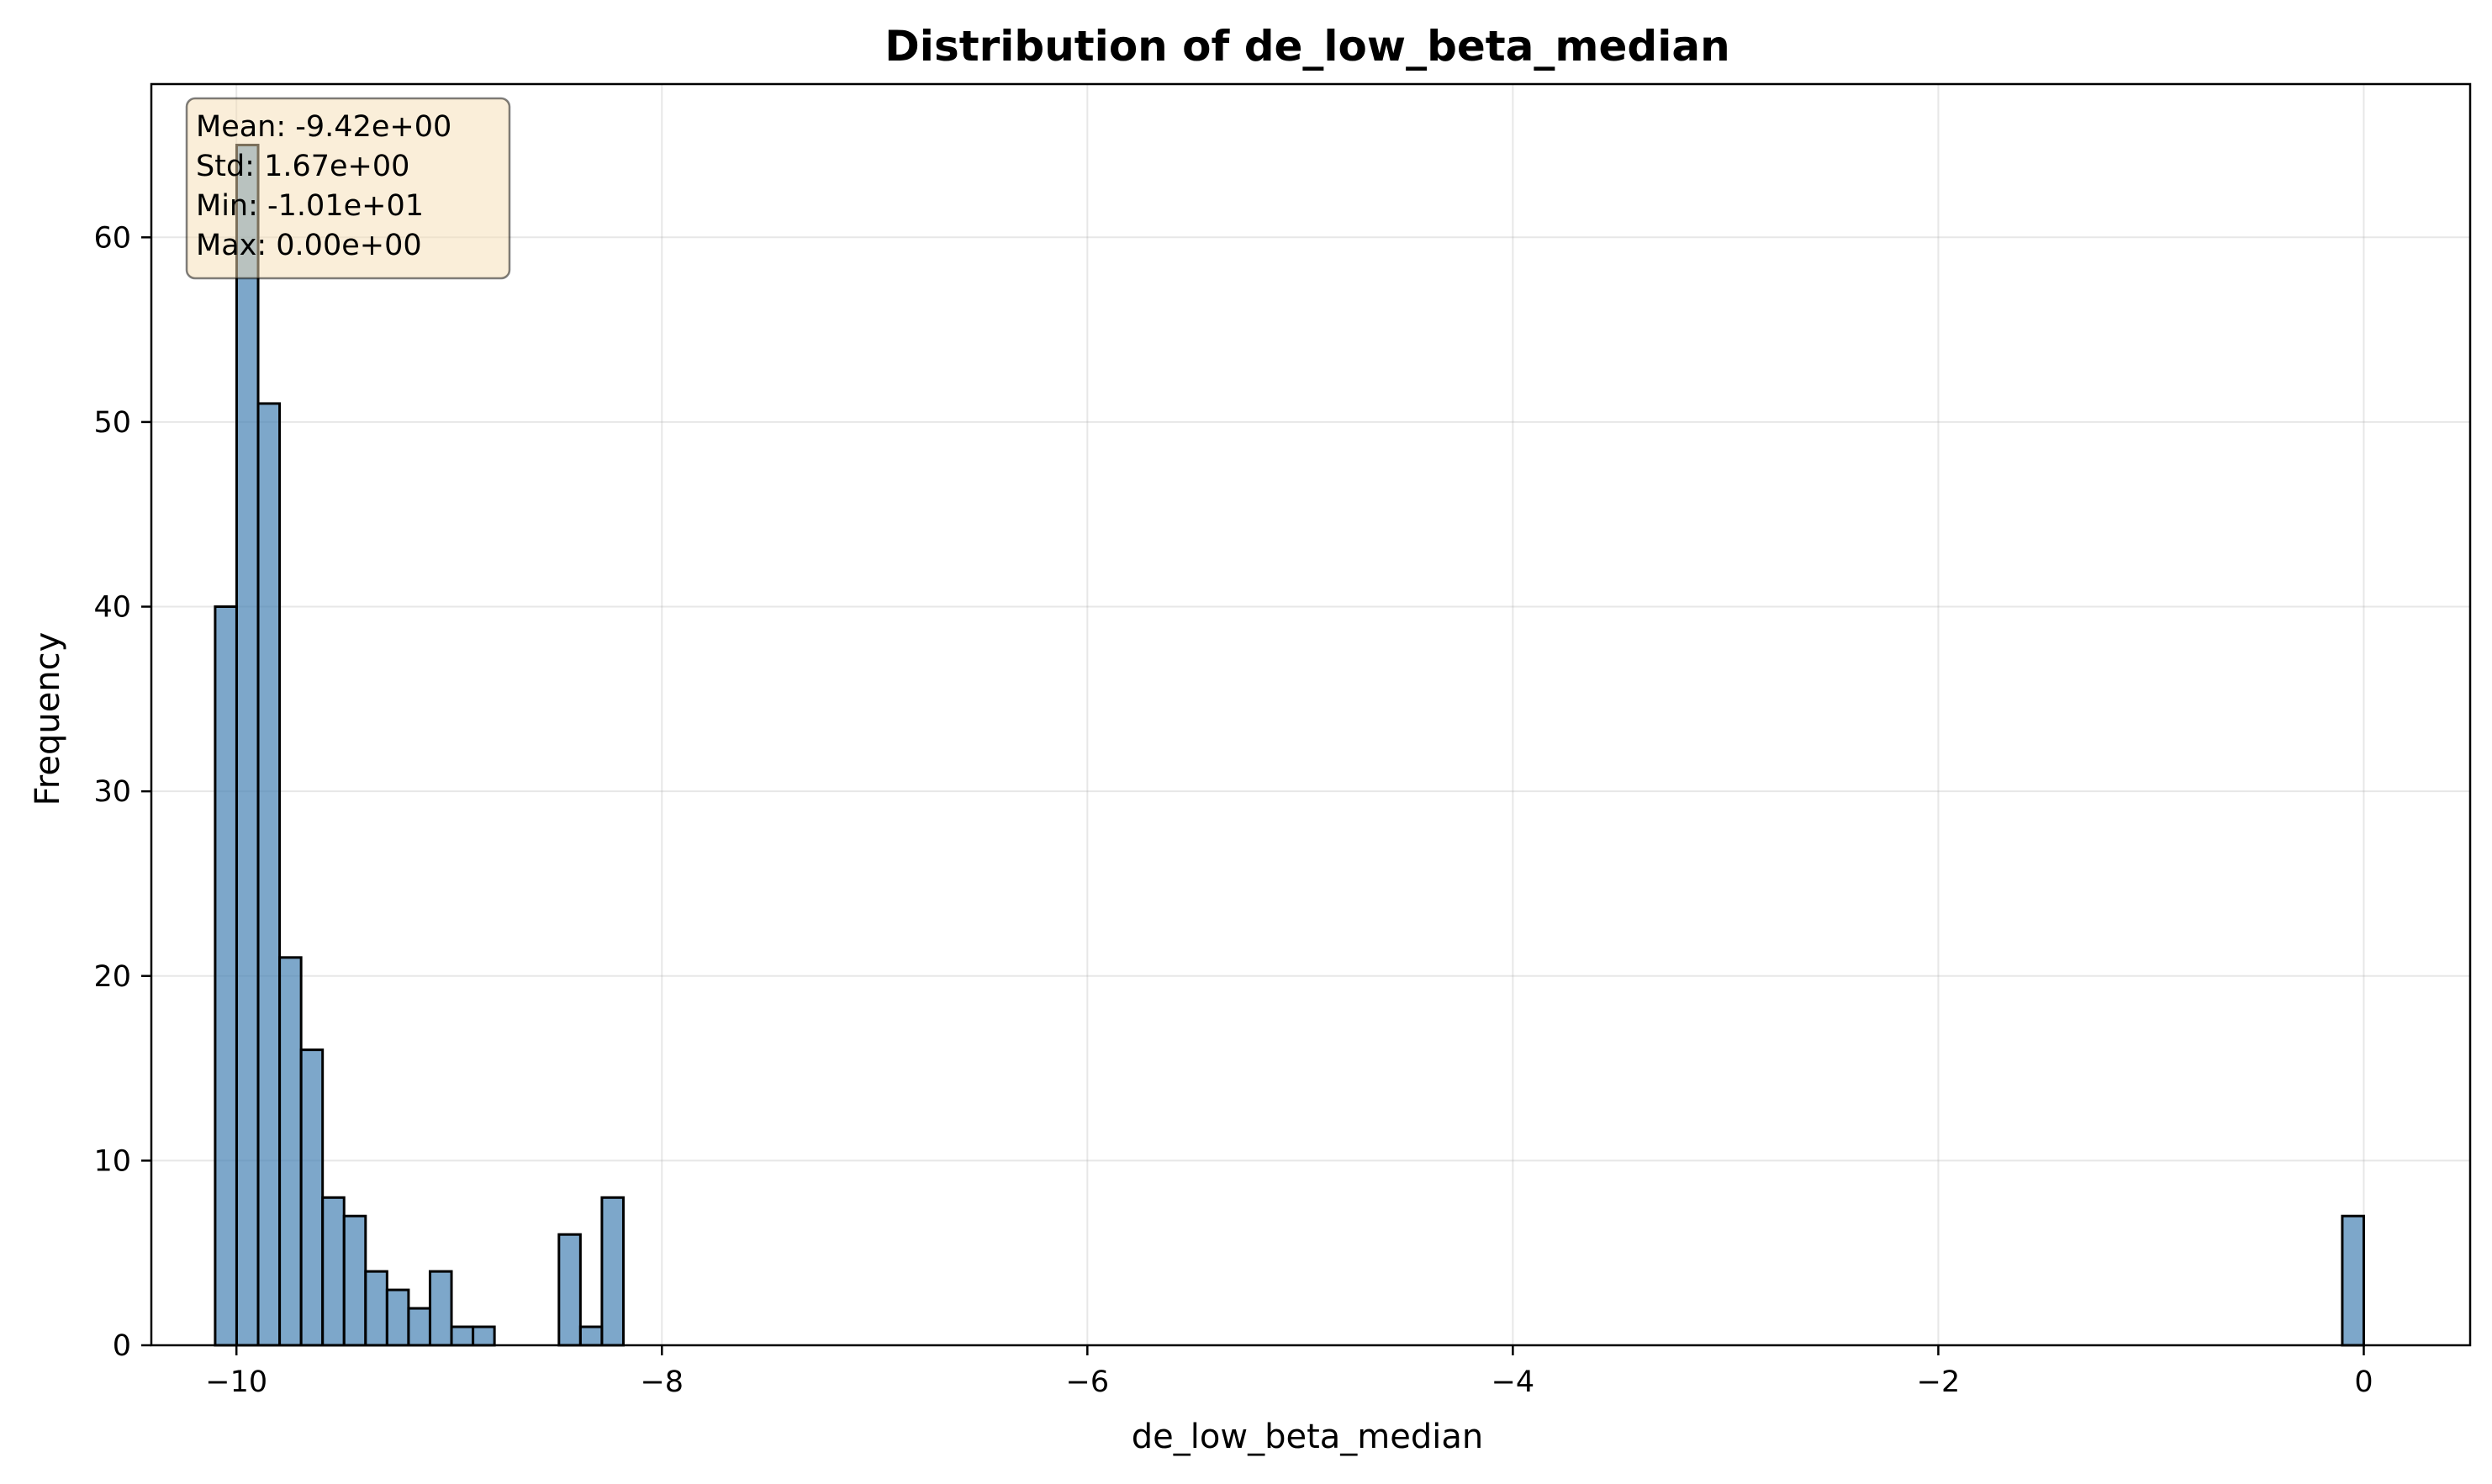  I want to click on y-axis-label: Frequency, so click(48, 719).